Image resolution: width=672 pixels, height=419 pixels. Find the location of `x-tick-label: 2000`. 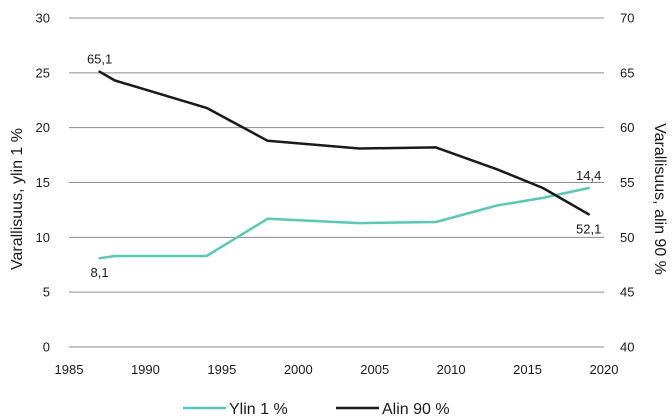

x-tick-label: 2000 is located at coordinates (298, 369).